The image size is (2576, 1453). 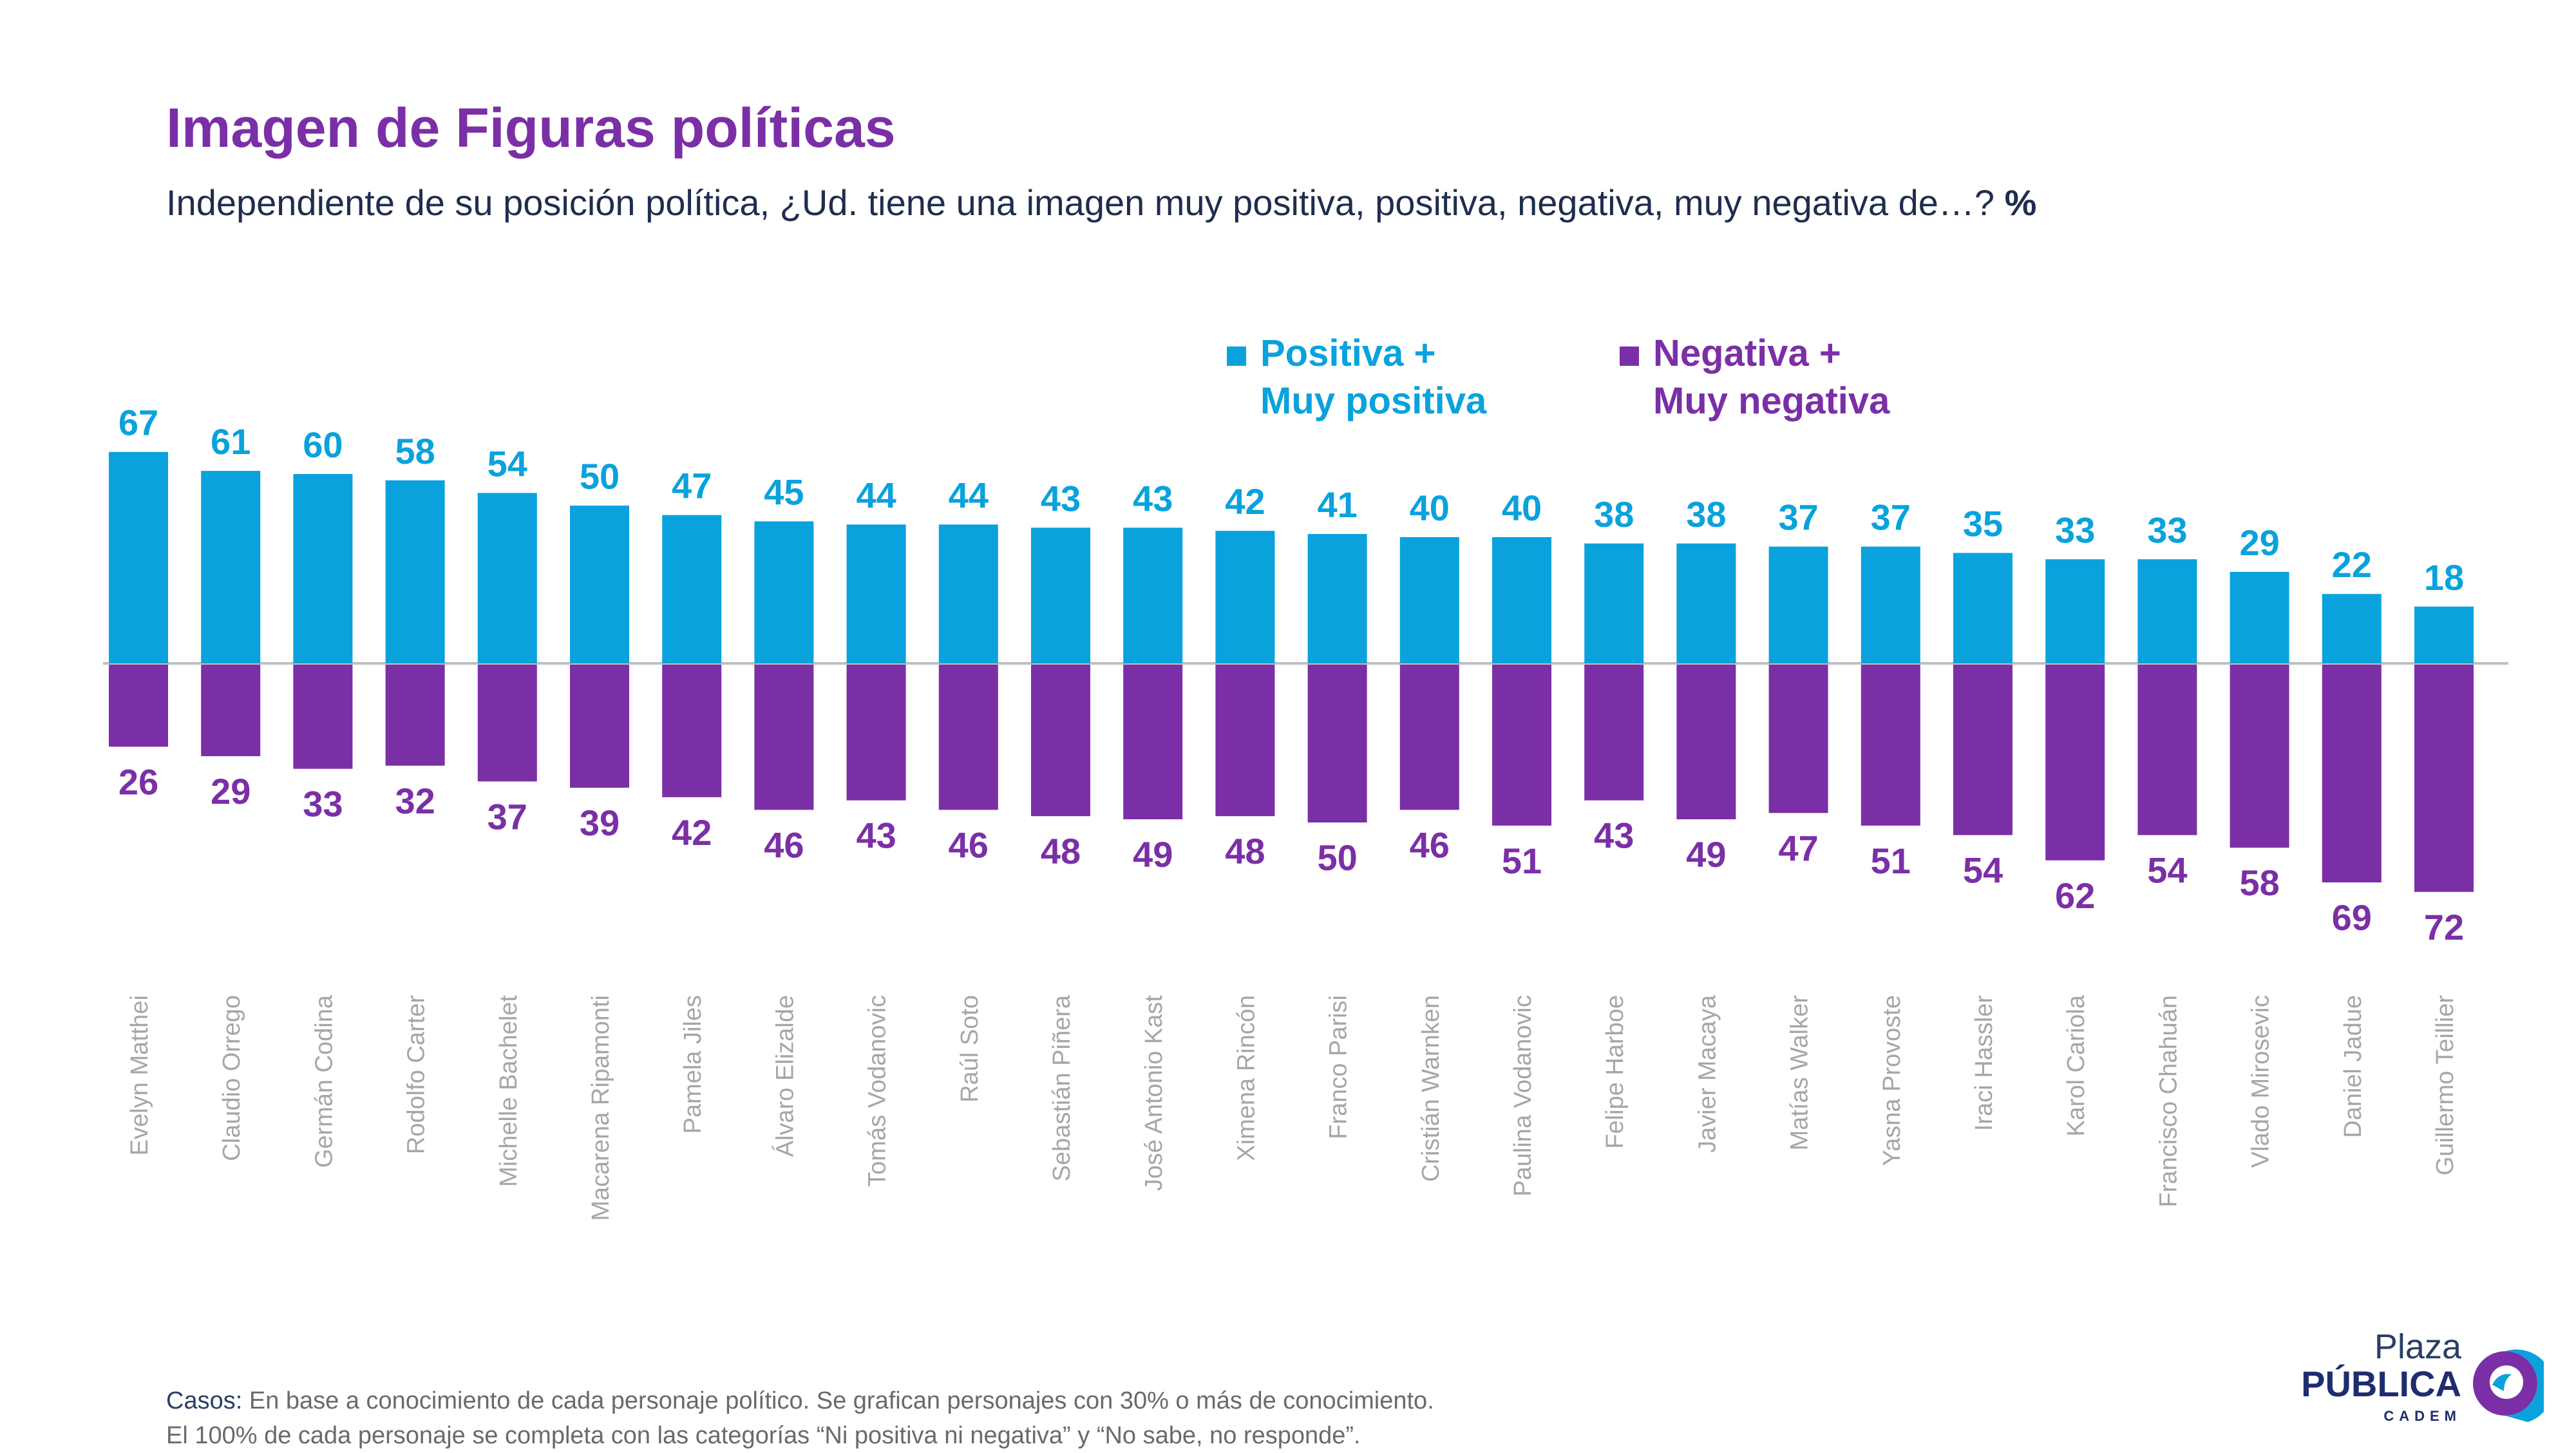 What do you see at coordinates (692, 832) in the screenshot?
I see `data-label-negative: 42` at bounding box center [692, 832].